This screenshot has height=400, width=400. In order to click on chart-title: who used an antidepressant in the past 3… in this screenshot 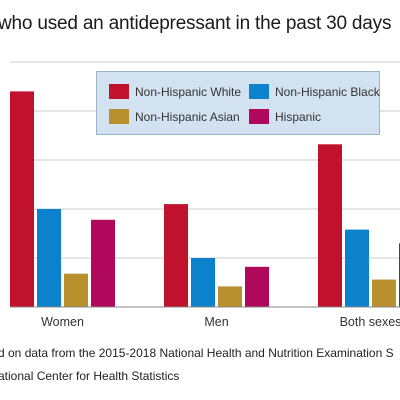, I will do `click(196, 23)`.